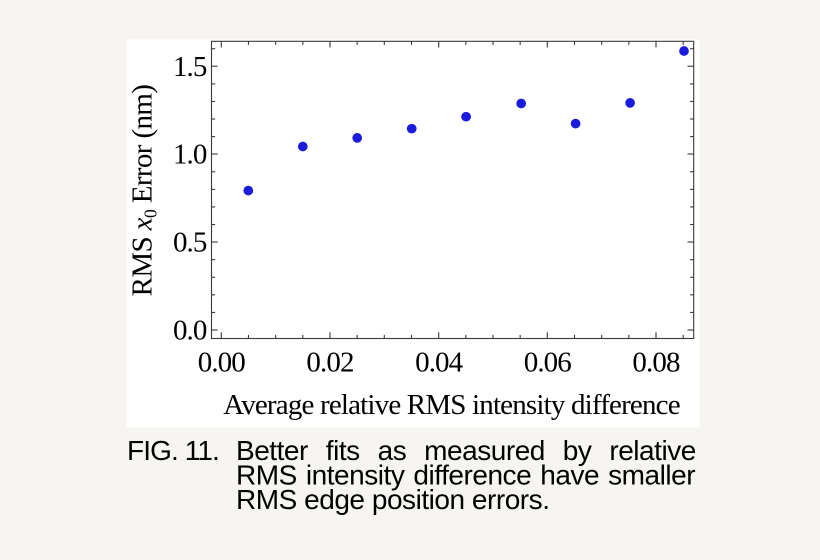 The image size is (820, 560). Describe the element at coordinates (439, 363) in the screenshot. I see `svg-text: 0.04` at that location.